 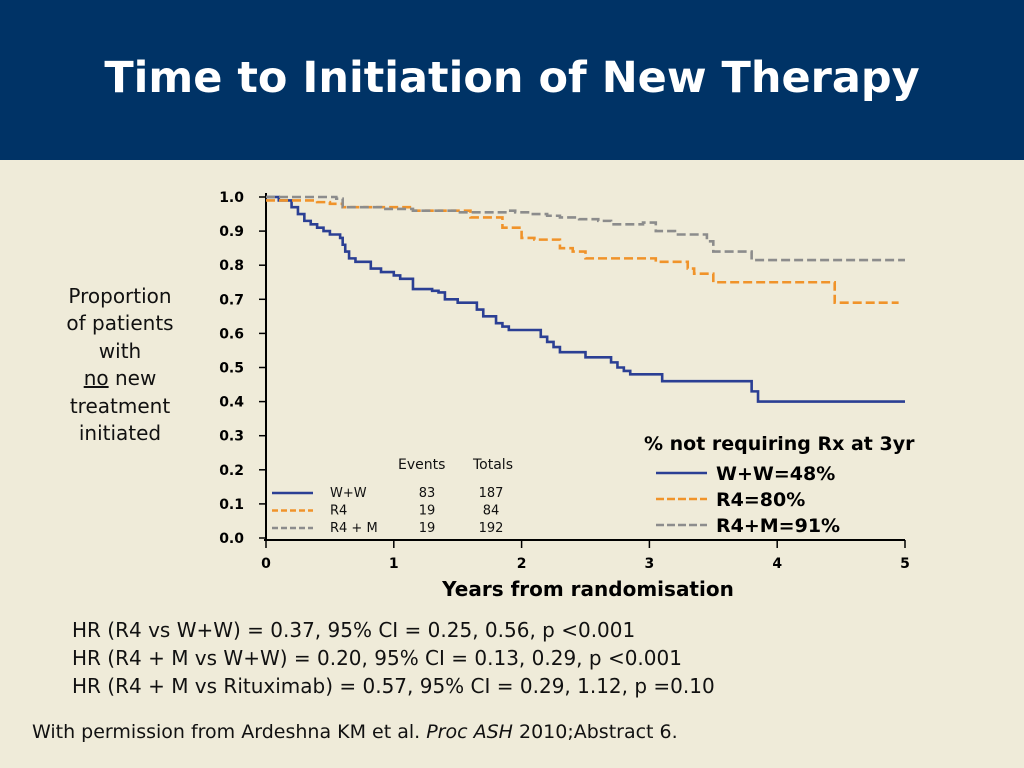 I want to click on slide-title: Time to Initiation of New Therapy, so click(x=512, y=78).